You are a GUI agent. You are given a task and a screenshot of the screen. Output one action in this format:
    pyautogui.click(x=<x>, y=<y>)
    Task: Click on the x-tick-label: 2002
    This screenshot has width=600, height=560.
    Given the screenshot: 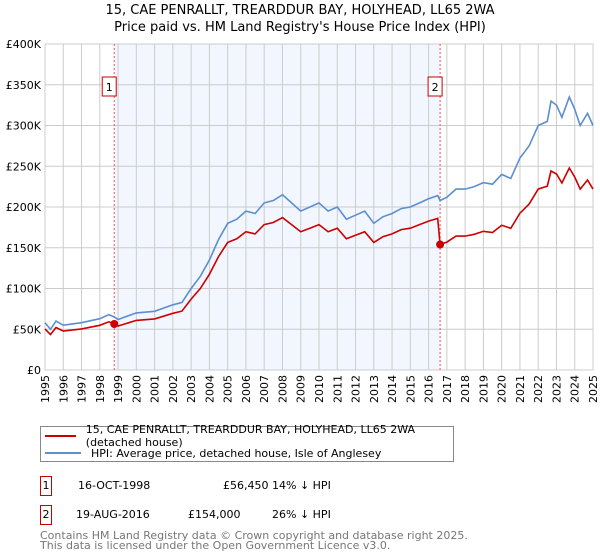 What is the action you would take?
    pyautogui.click(x=173, y=389)
    